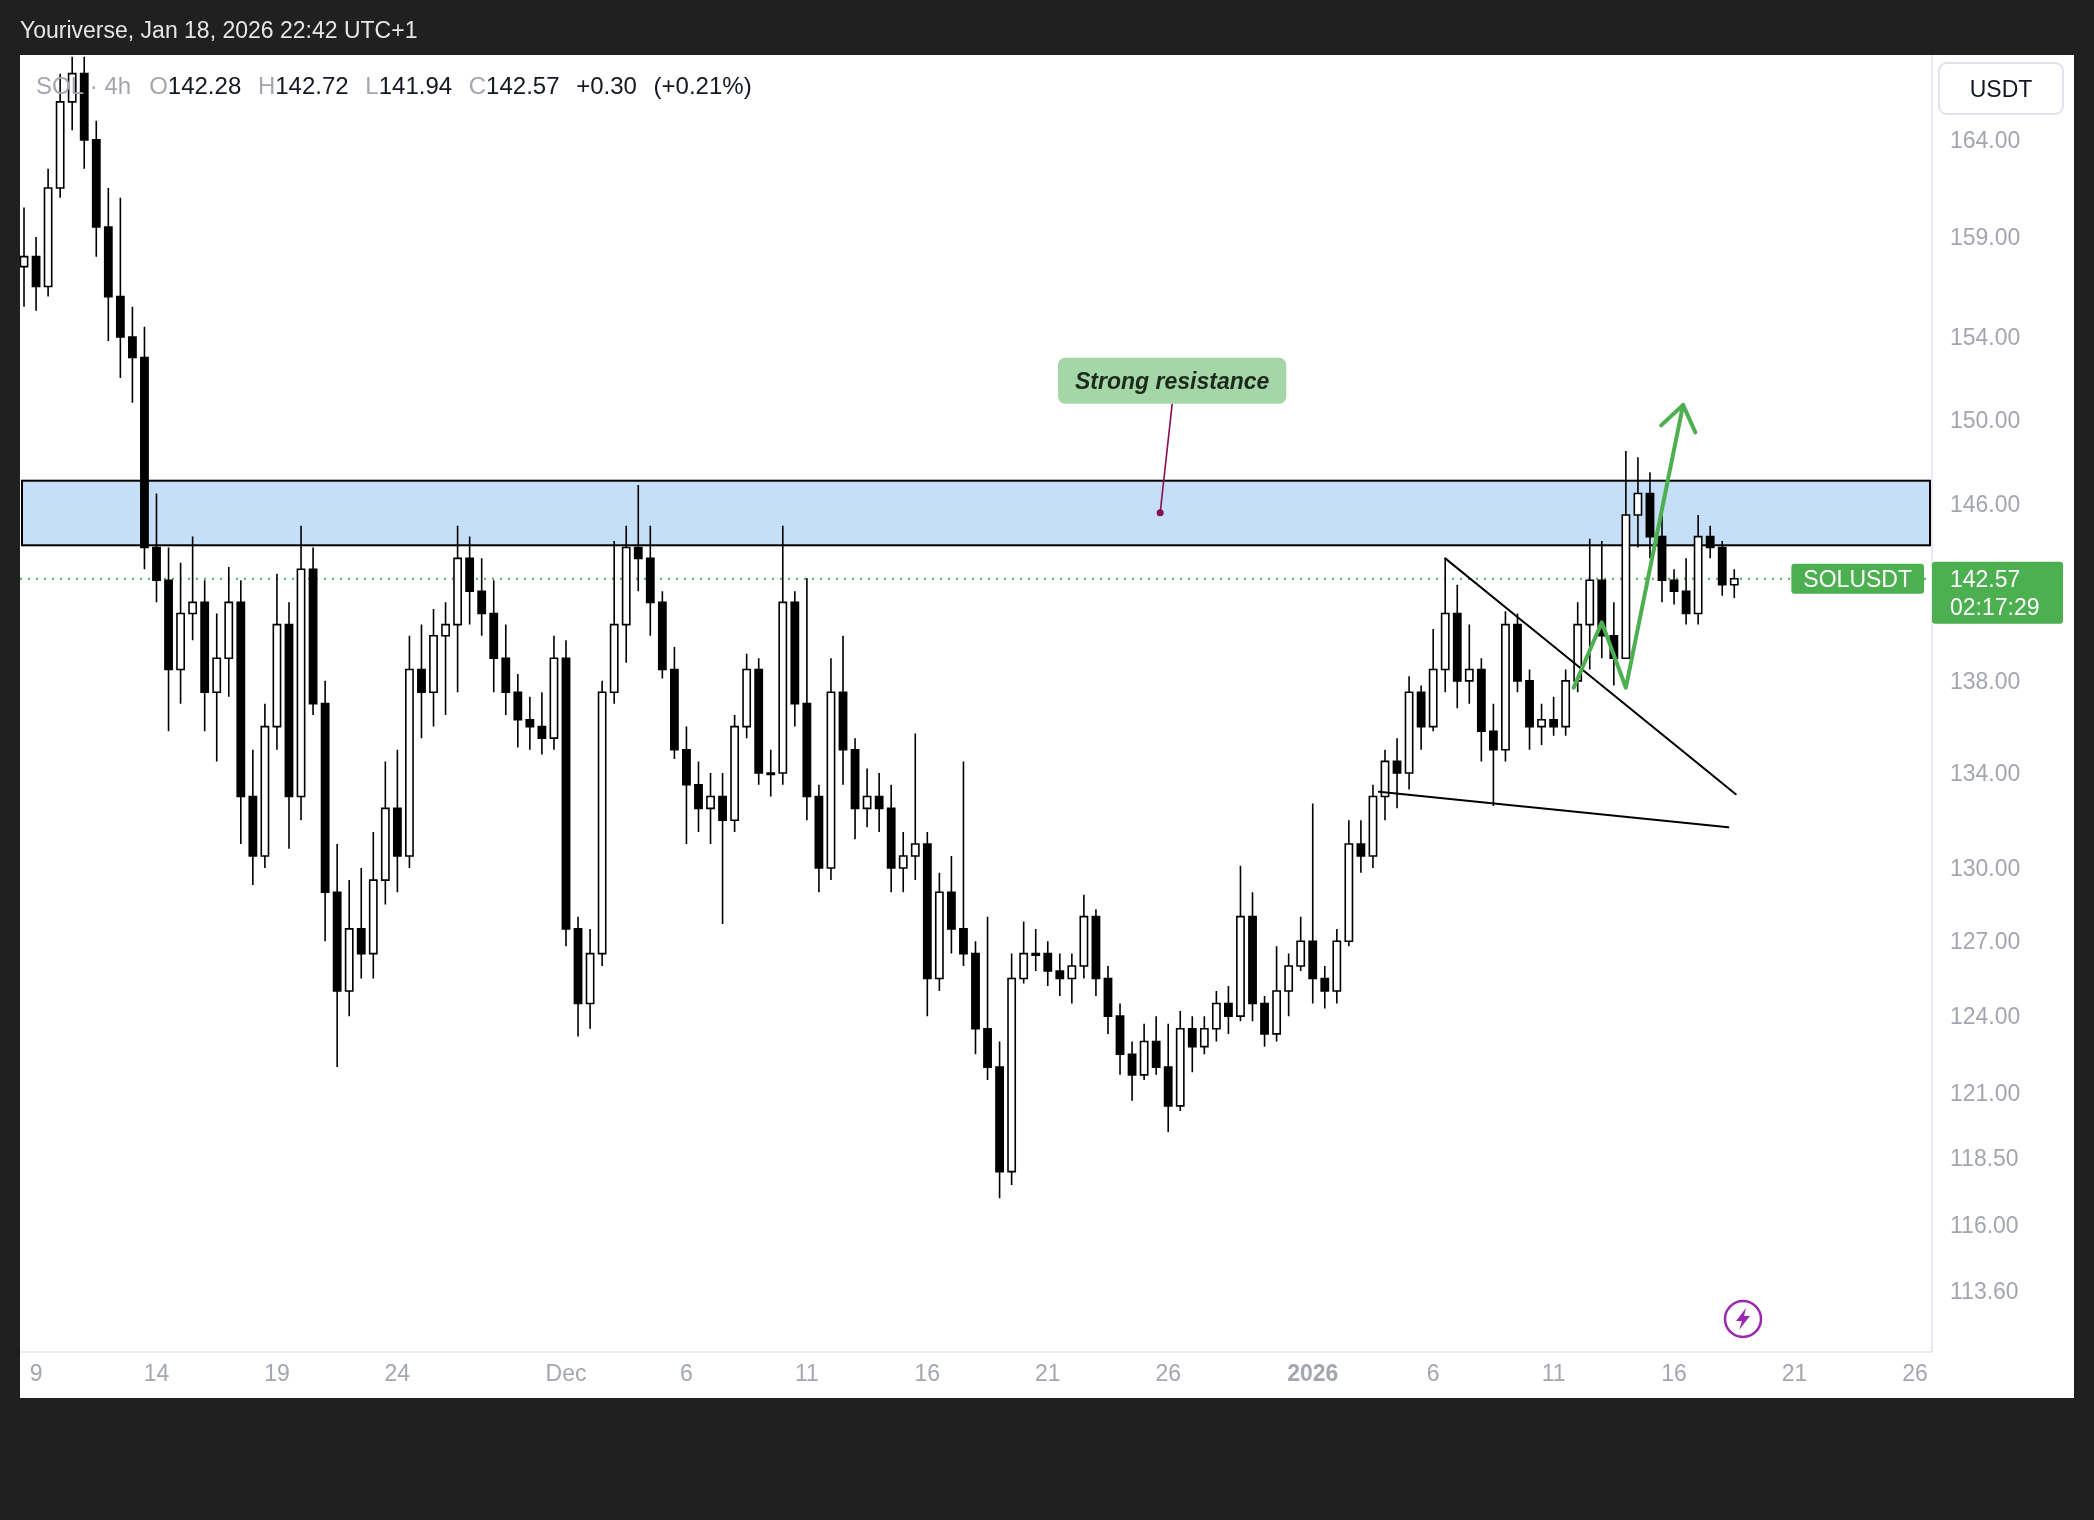 This screenshot has width=2094, height=1520. I want to click on x-tick-label: 21, so click(1047, 1373).